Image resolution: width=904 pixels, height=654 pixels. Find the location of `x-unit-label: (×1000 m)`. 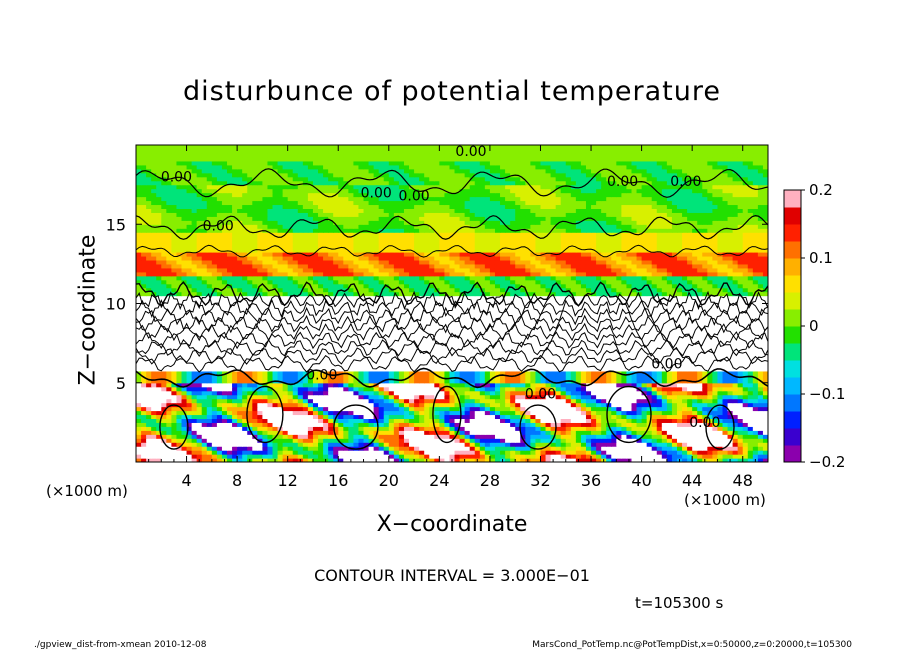

x-unit-label: (×1000 m) is located at coordinates (725, 500).